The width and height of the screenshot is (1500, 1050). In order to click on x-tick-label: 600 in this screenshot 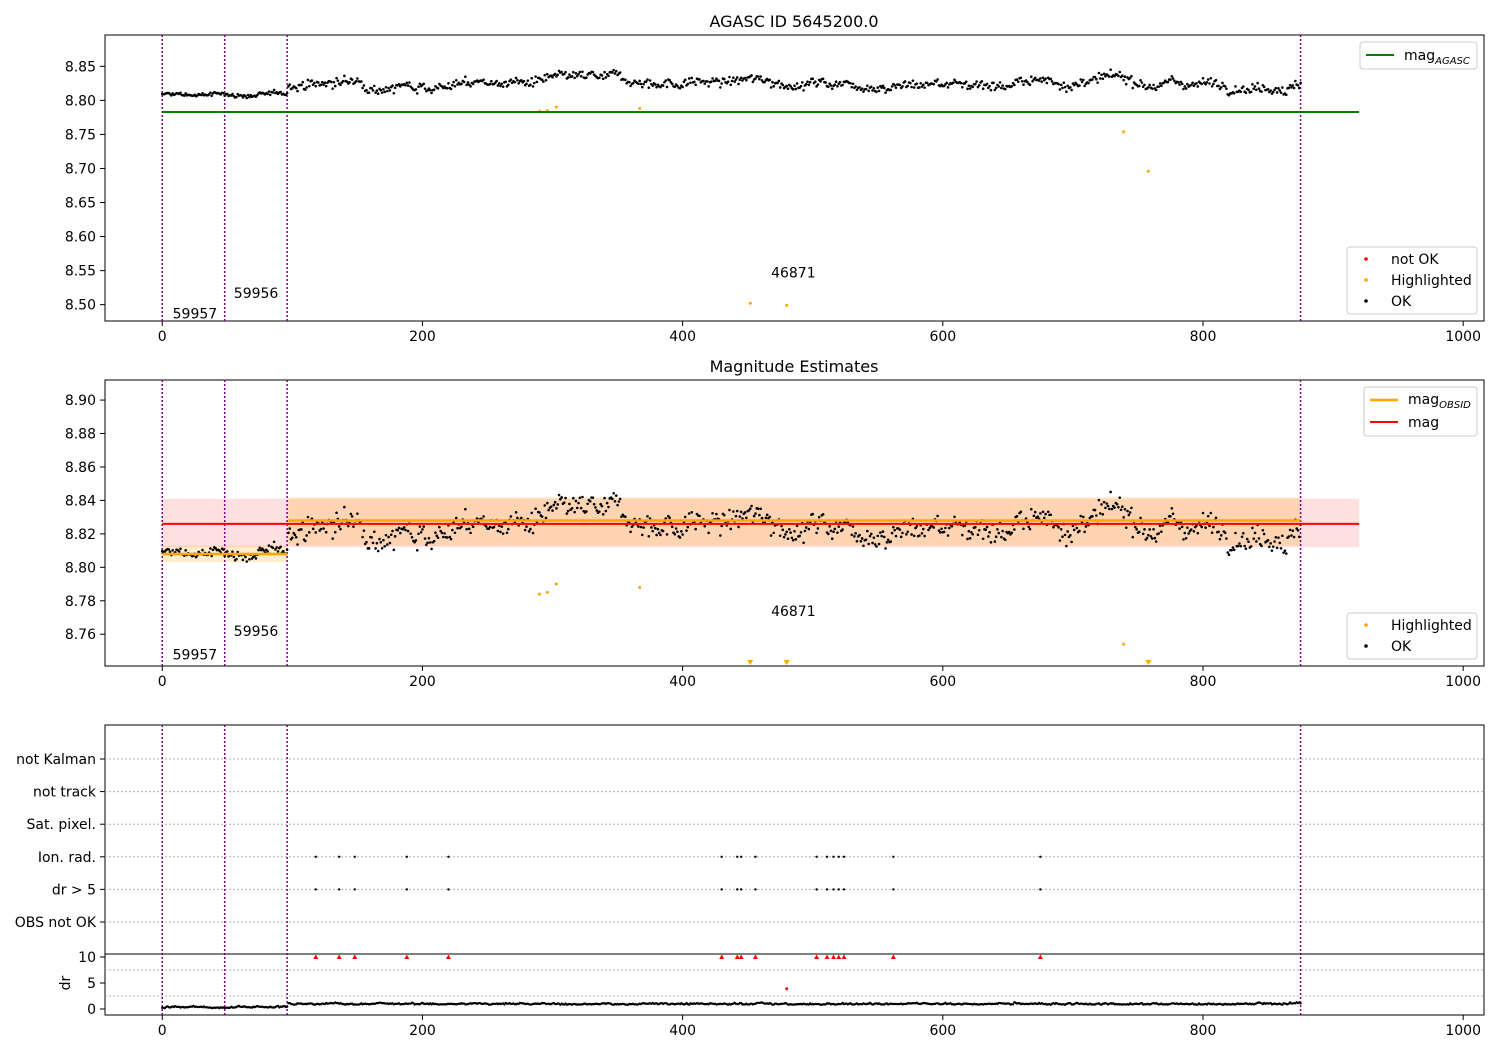, I will do `click(942, 682)`.